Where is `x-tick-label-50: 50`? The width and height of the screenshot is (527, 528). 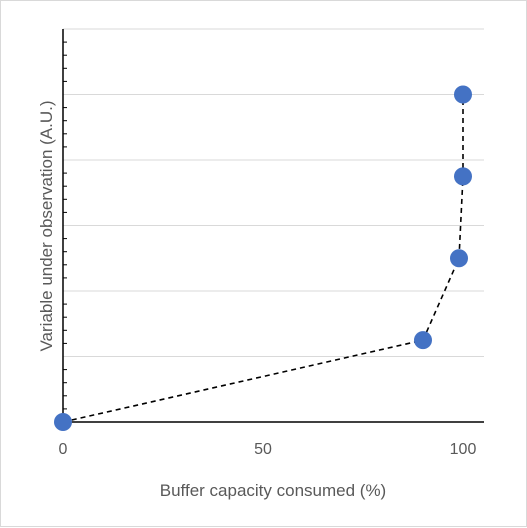 x-tick-label-50: 50 is located at coordinates (263, 449).